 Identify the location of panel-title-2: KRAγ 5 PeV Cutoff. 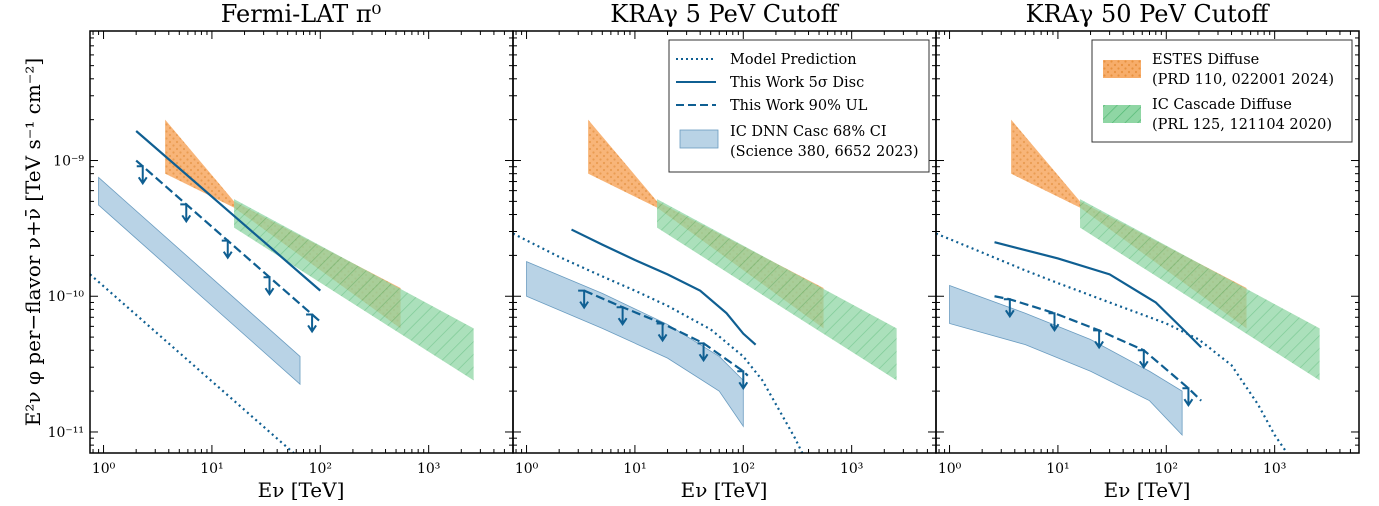
(724, 14).